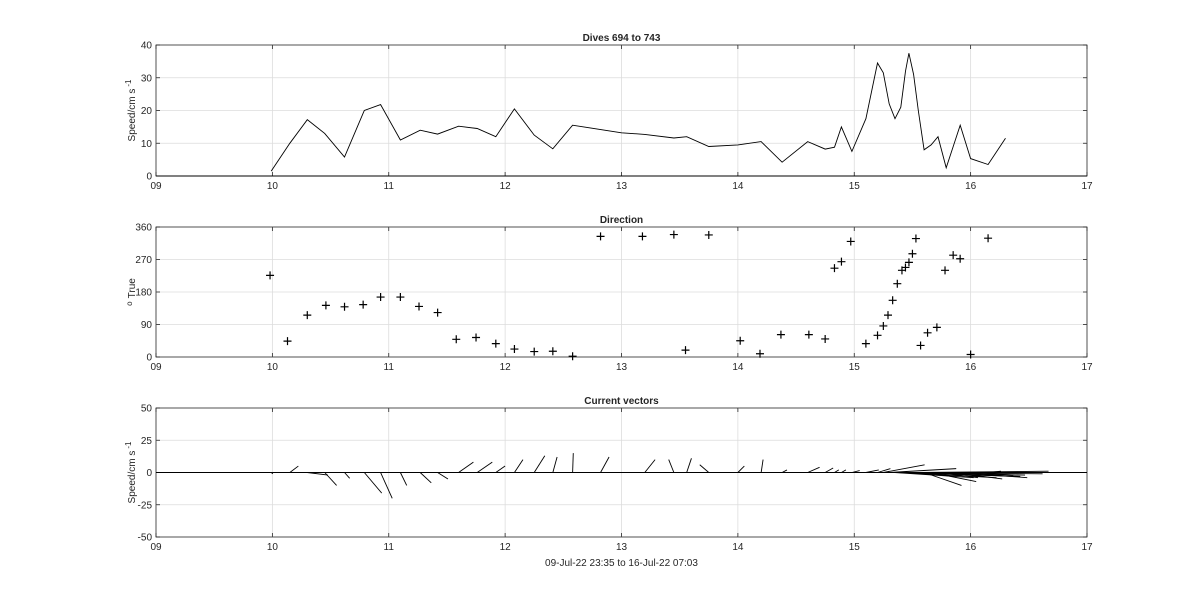 The height and width of the screenshot is (605, 1200). What do you see at coordinates (147, 78) in the screenshot?
I see `y-tick-label: 30` at bounding box center [147, 78].